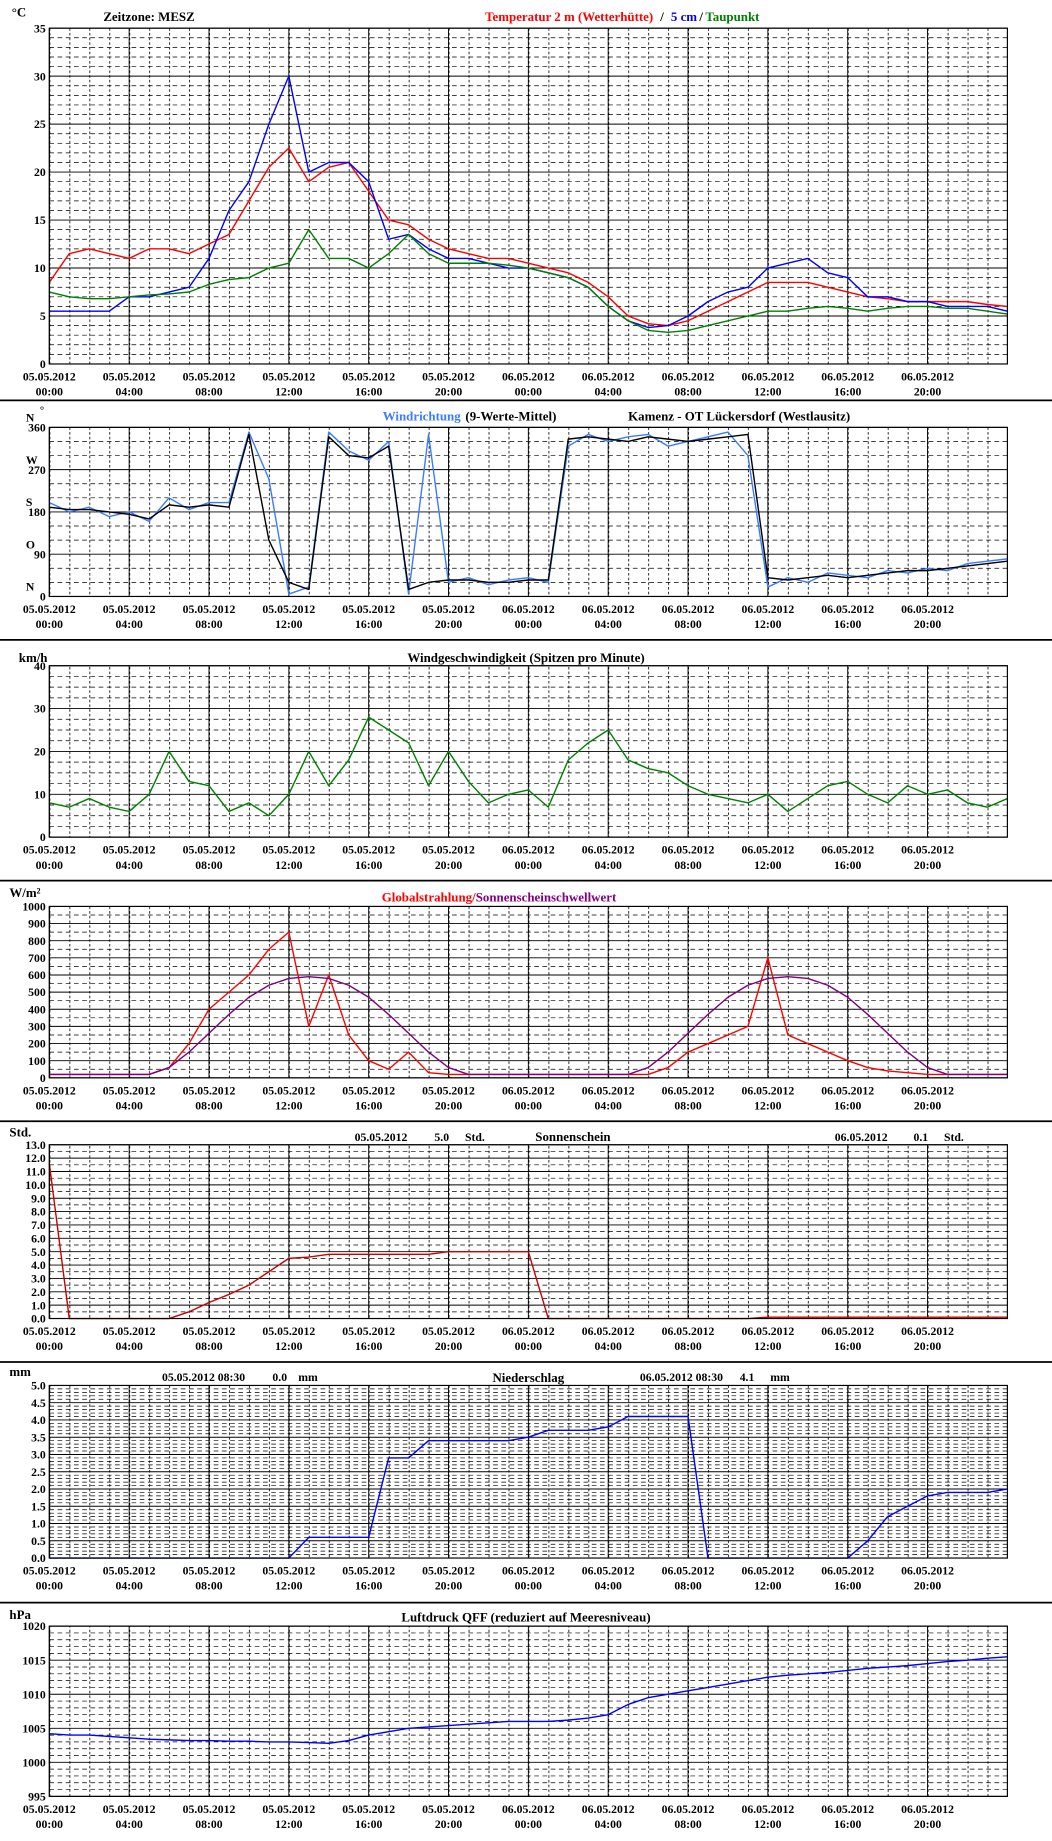 The height and width of the screenshot is (1841, 1052). I want to click on direction-label: O, so click(30, 544).